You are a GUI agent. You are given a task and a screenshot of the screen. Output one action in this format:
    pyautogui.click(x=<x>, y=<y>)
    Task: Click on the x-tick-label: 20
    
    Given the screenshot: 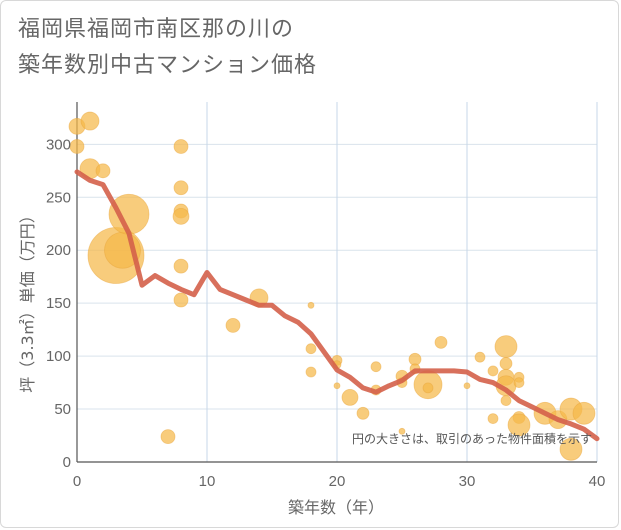 What is the action you would take?
    pyautogui.click(x=337, y=481)
    